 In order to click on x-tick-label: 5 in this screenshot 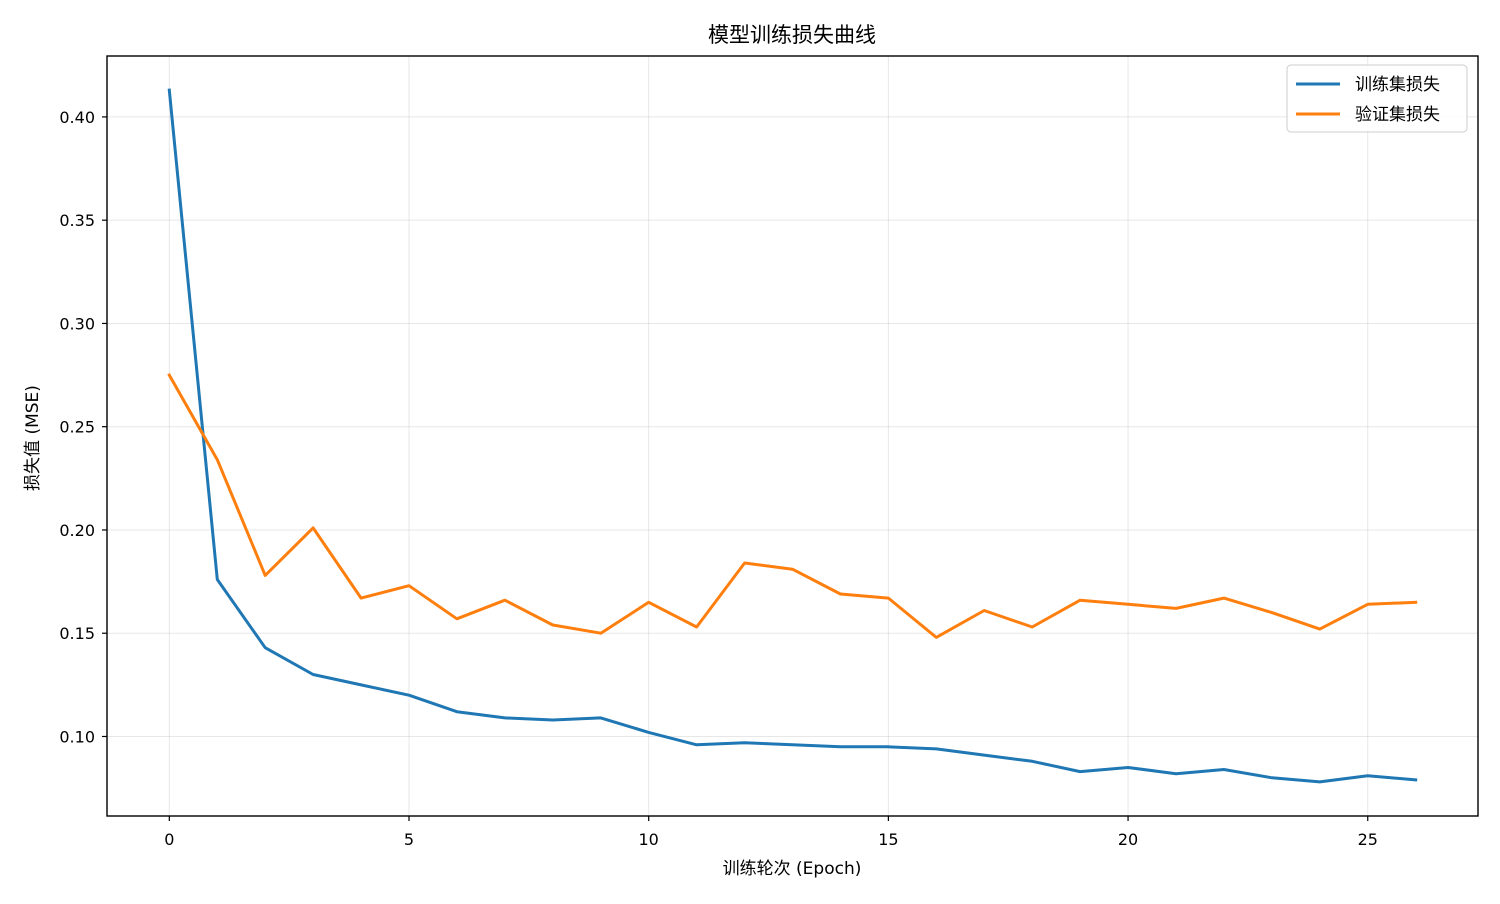, I will do `click(409, 839)`.